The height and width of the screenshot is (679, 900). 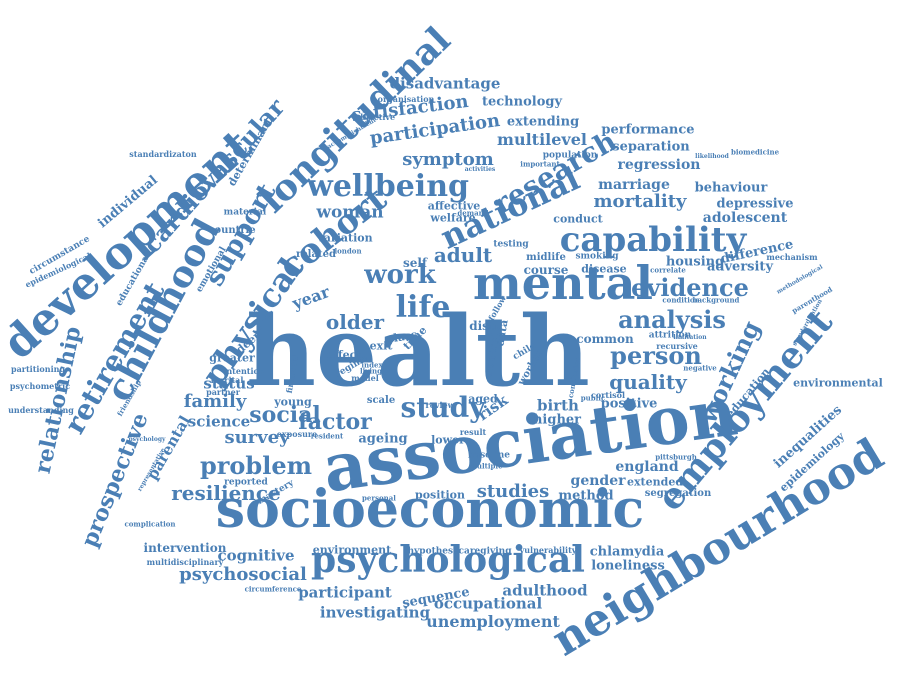 What do you see at coordinates (593, 398) in the screenshot?
I see `word-public: public` at bounding box center [593, 398].